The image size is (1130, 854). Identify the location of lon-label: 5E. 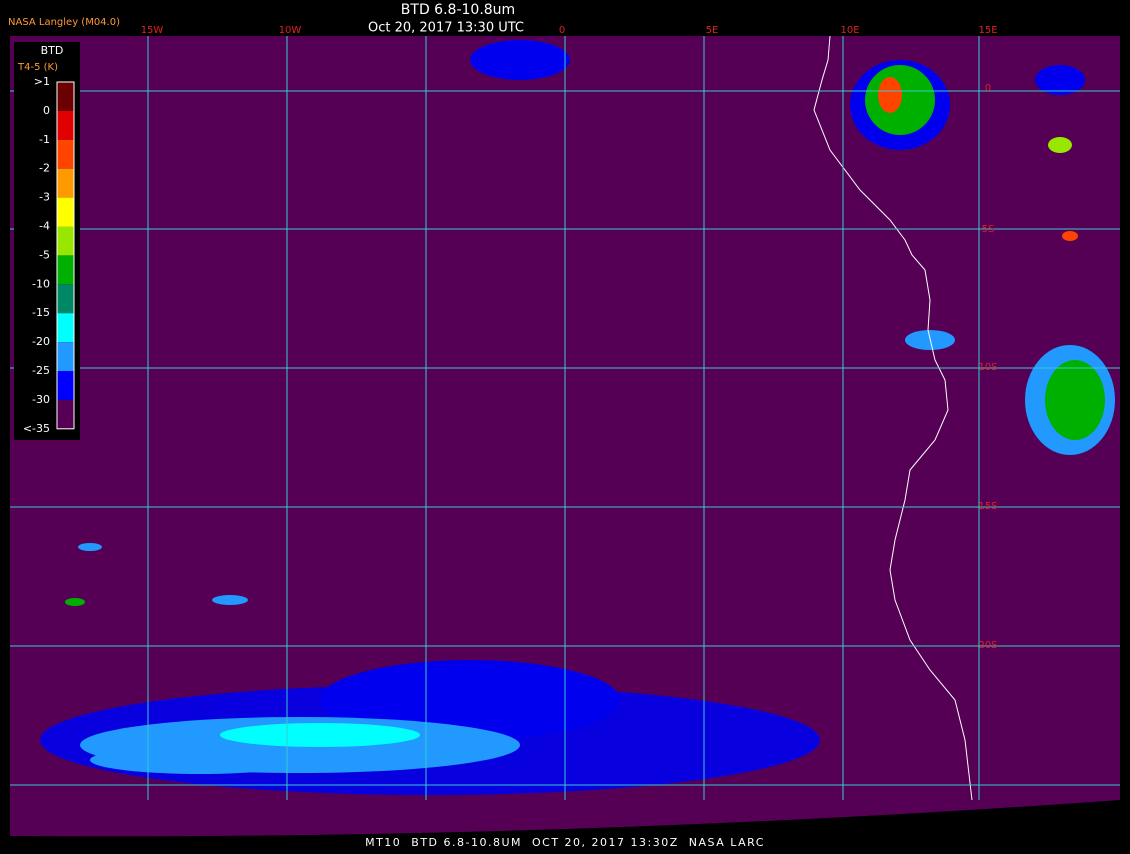
(712, 30).